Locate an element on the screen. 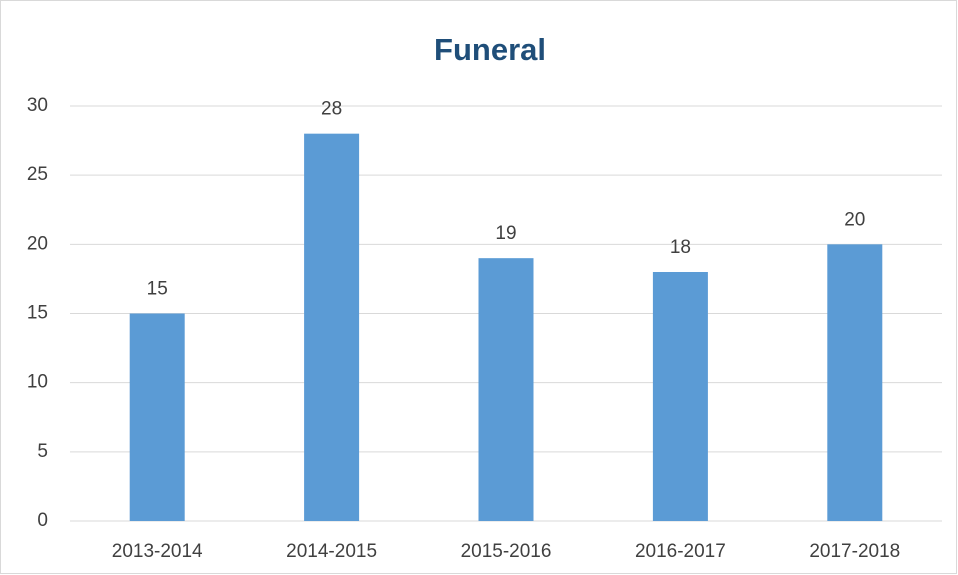  y-tick-label: 0 is located at coordinates (42, 520).